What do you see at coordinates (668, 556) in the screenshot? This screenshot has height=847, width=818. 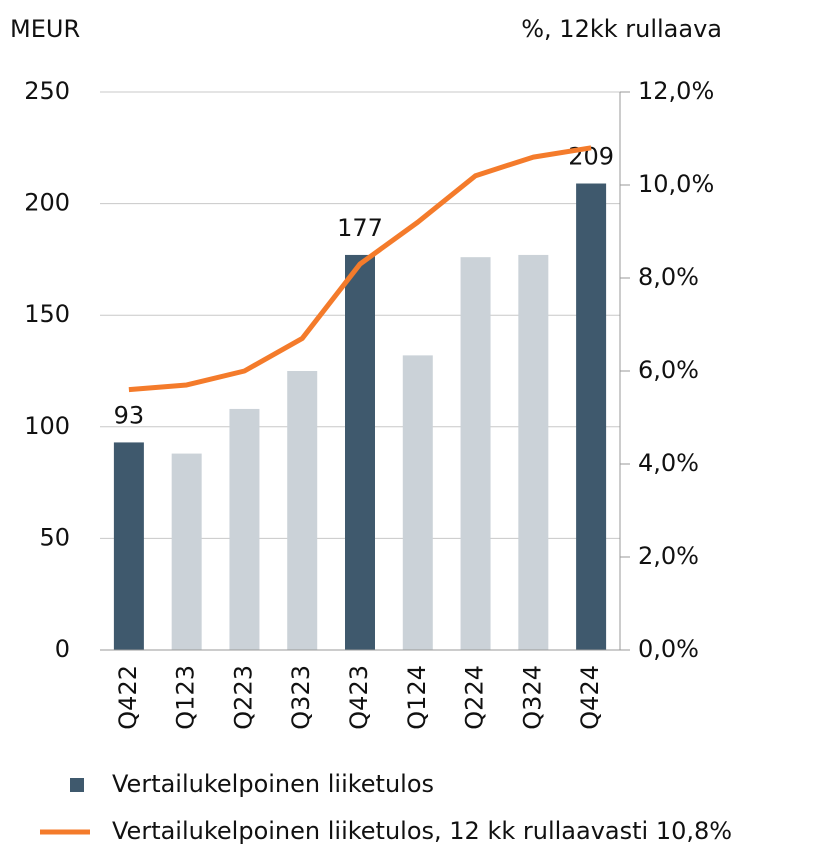 I see `y2-tick-label: 2,0%` at bounding box center [668, 556].